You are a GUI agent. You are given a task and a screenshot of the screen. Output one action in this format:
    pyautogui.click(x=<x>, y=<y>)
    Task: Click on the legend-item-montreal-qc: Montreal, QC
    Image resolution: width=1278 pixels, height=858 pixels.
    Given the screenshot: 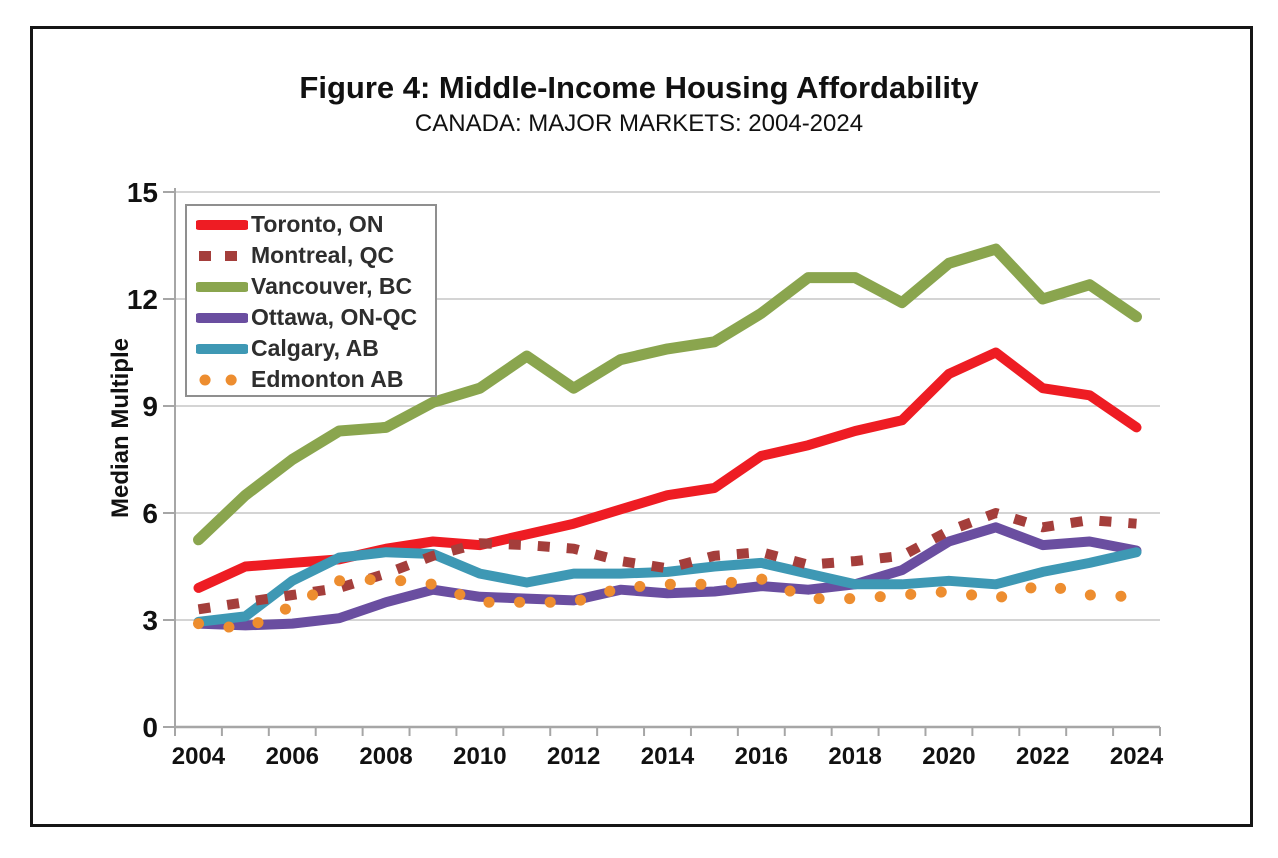 What is the action you would take?
    pyautogui.click(x=315, y=255)
    